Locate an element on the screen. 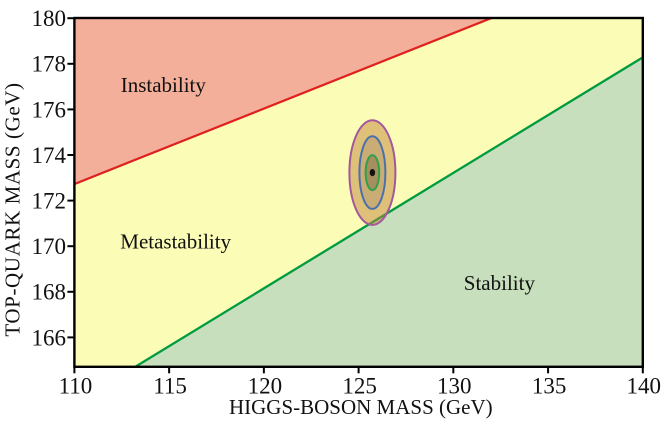 The image size is (667, 430). svg-text: 178 is located at coordinates (49, 64).